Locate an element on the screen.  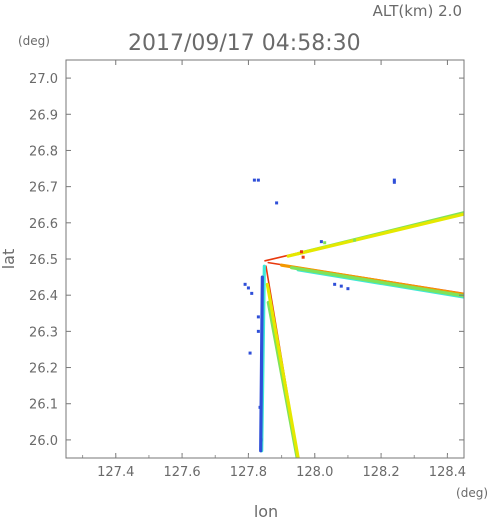
y-tick-label-3: 26.3 is located at coordinates (43, 332).